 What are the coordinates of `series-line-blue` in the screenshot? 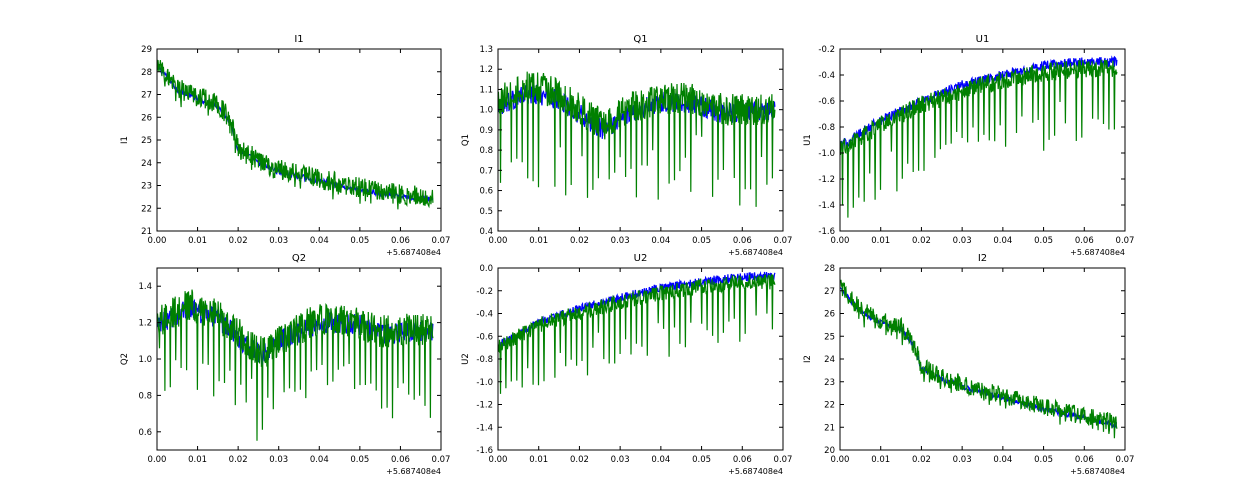 It's located at (978, 358).